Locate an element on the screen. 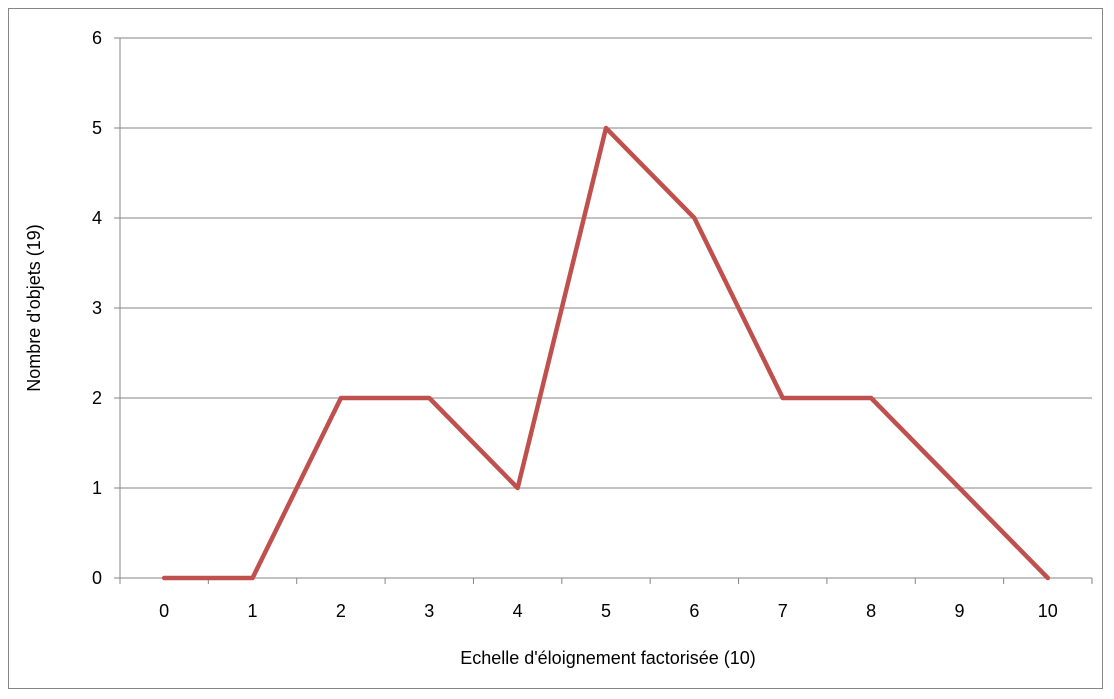 This screenshot has width=1114, height=699. x-tick-label: 4 is located at coordinates (518, 611).